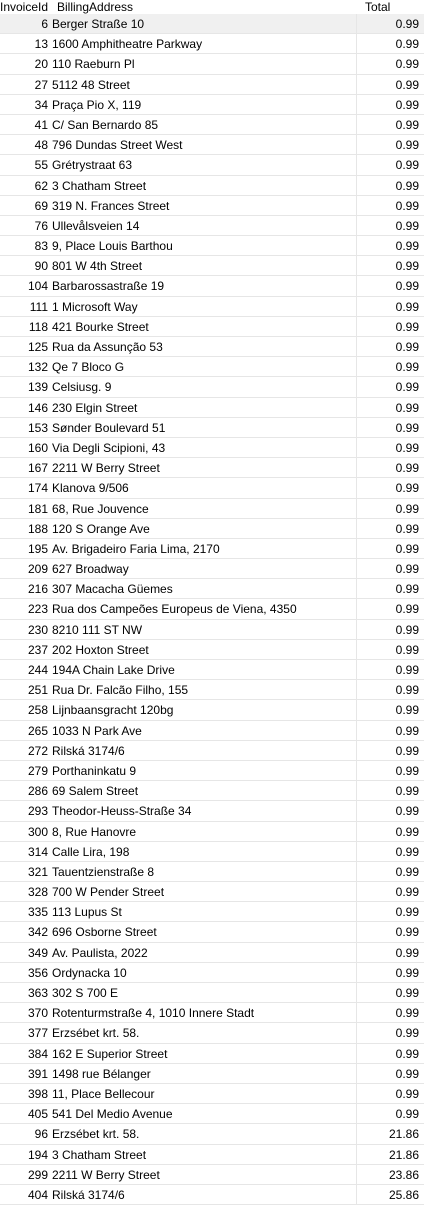  What do you see at coordinates (212, 226) in the screenshot?
I see `table-row: 76 Ullevålsveien 14 0.99` at bounding box center [212, 226].